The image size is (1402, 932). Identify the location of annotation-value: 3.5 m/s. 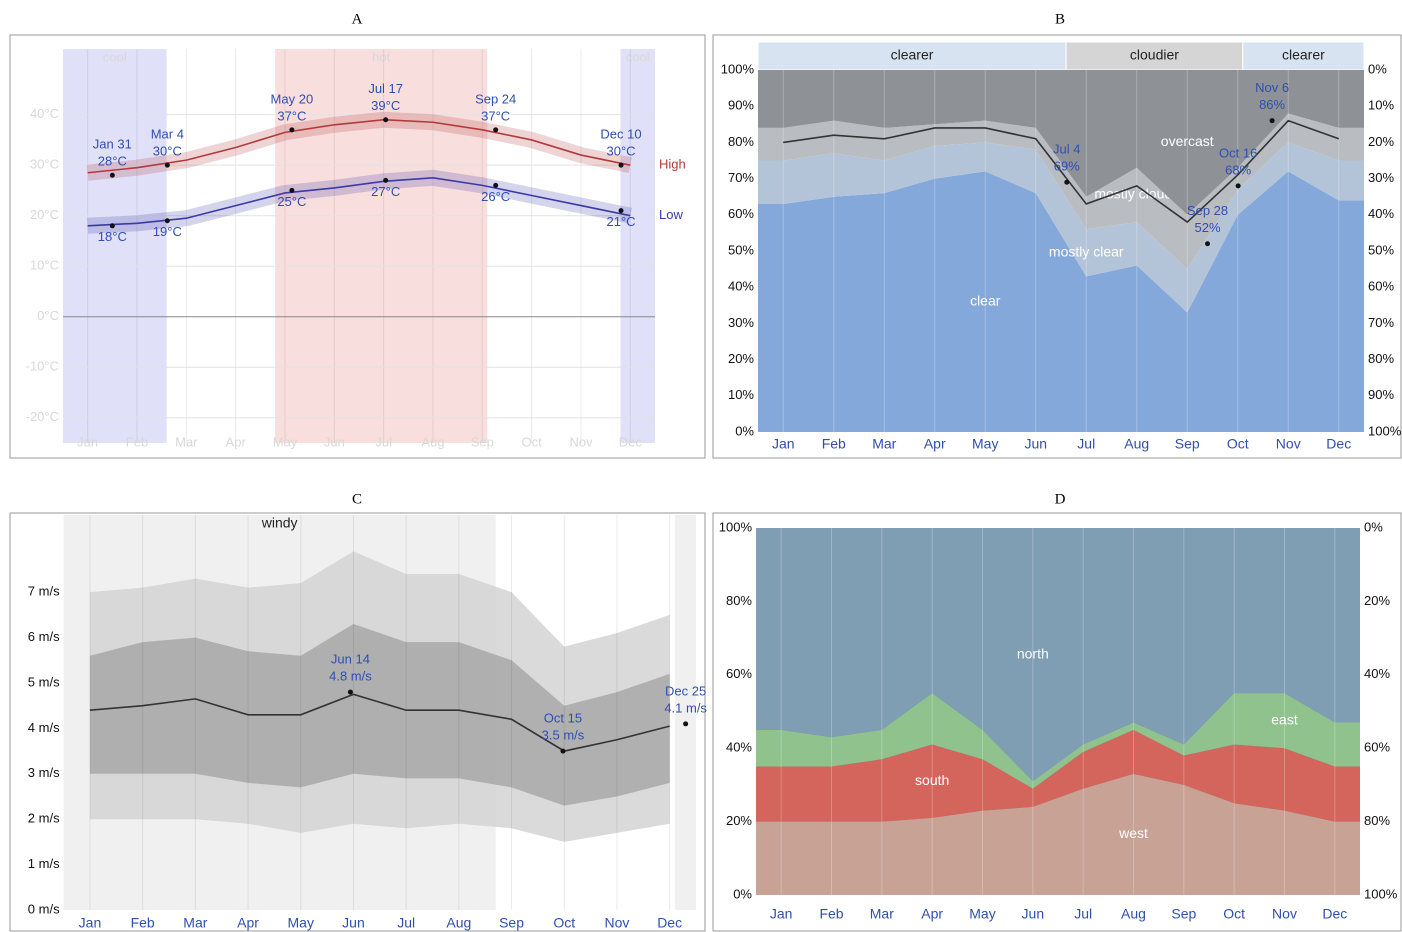
(563, 735).